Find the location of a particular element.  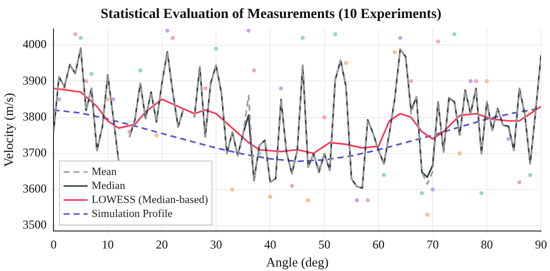

y-tick-label: 4000 is located at coordinates (34, 44).